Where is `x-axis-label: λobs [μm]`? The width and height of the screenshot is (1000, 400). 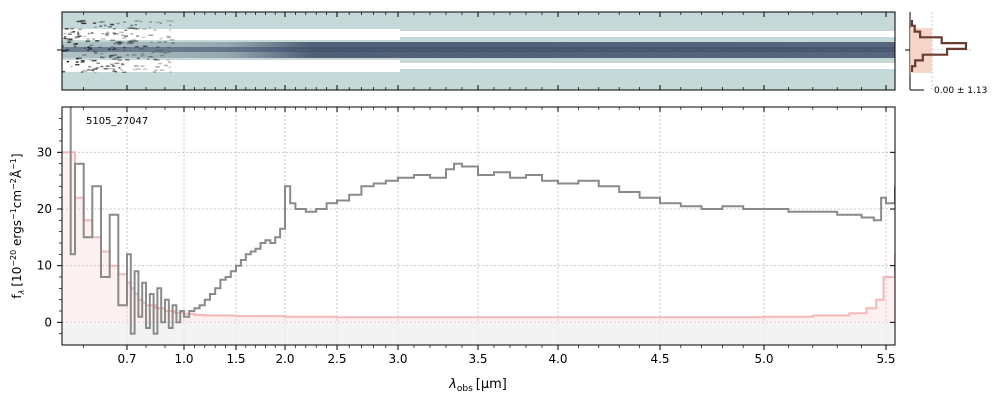 x-axis-label: λobs [μm] is located at coordinates (477, 385).